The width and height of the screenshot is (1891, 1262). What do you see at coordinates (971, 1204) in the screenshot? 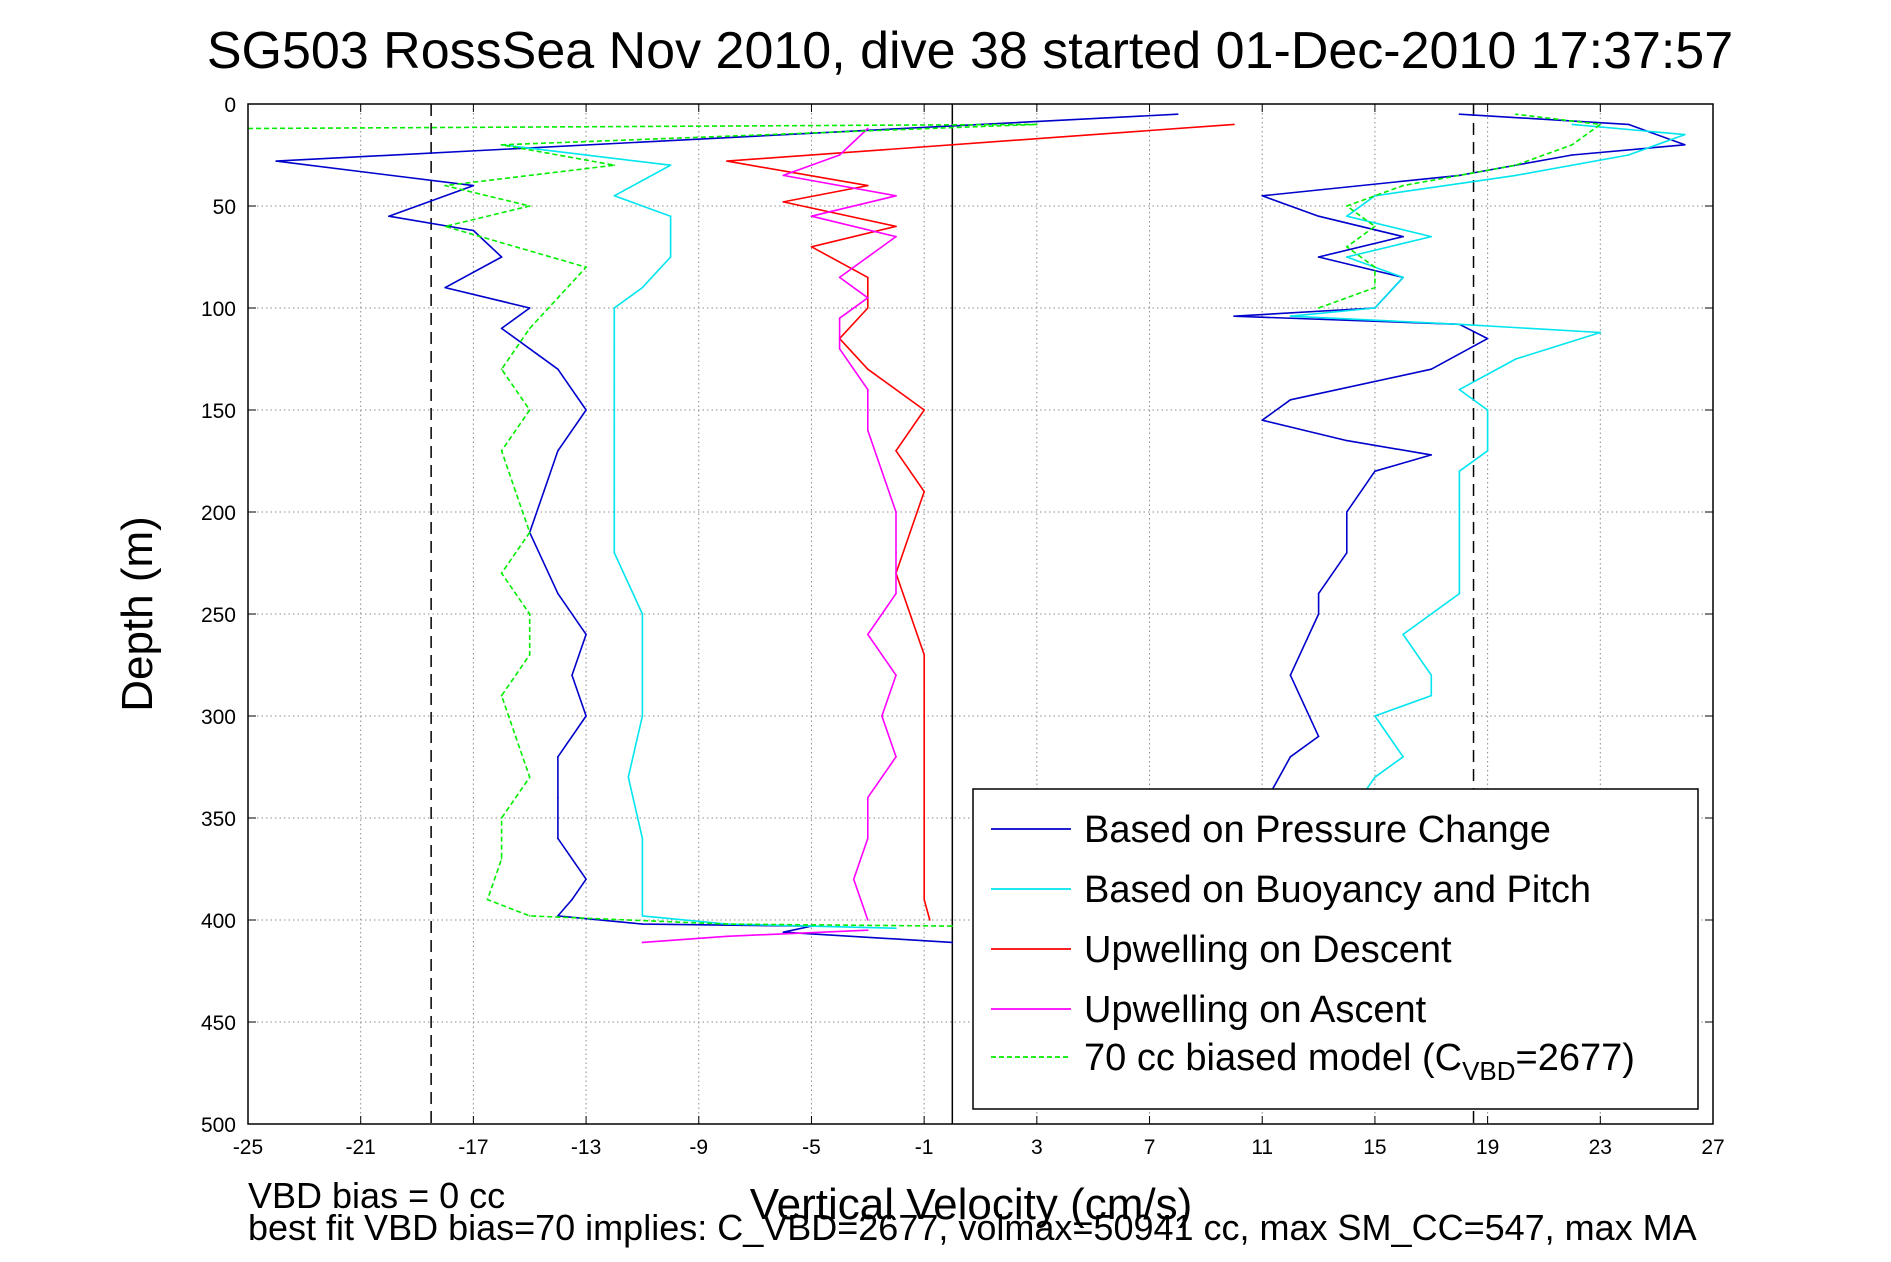
I see `x-axis-label: Vertical Velocity (cm/s)` at bounding box center [971, 1204].